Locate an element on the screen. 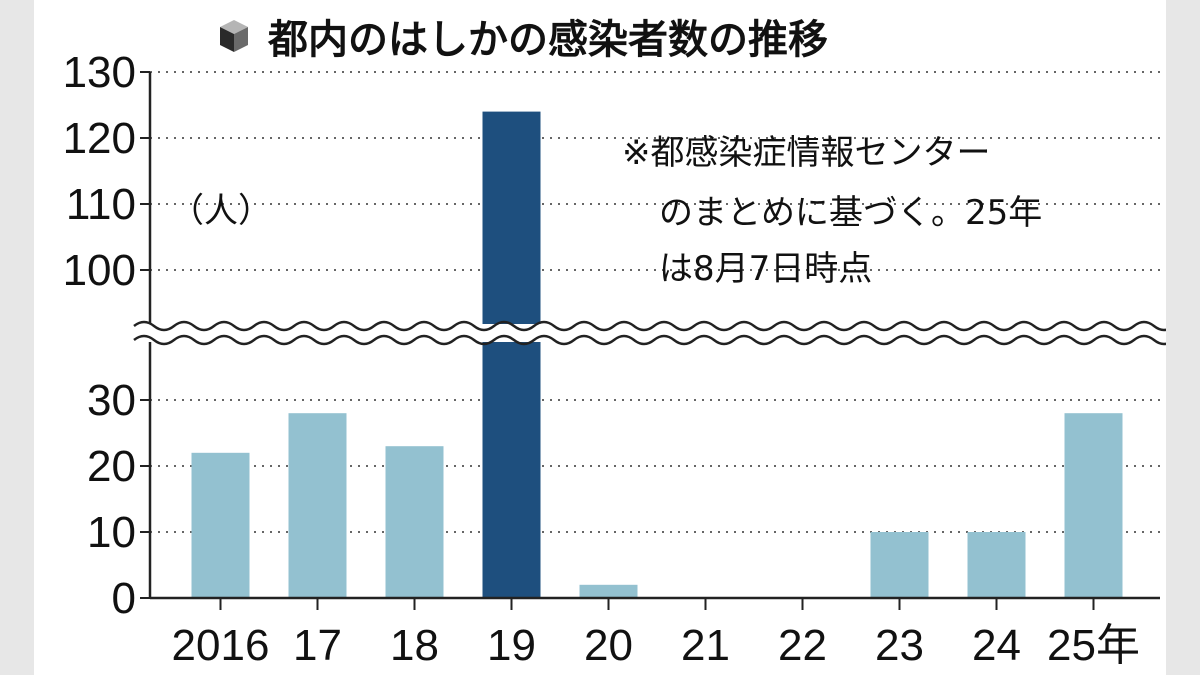 The image size is (1200, 675). y-tick-label-upper-2: 120 is located at coordinates (99, 138).